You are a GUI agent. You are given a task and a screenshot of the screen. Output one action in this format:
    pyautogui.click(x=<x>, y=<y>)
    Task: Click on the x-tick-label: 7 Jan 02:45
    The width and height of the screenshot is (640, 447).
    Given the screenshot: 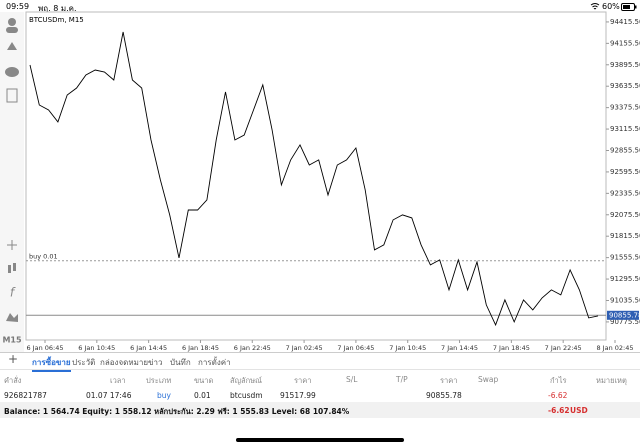 What is the action you would take?
    pyautogui.click(x=304, y=348)
    